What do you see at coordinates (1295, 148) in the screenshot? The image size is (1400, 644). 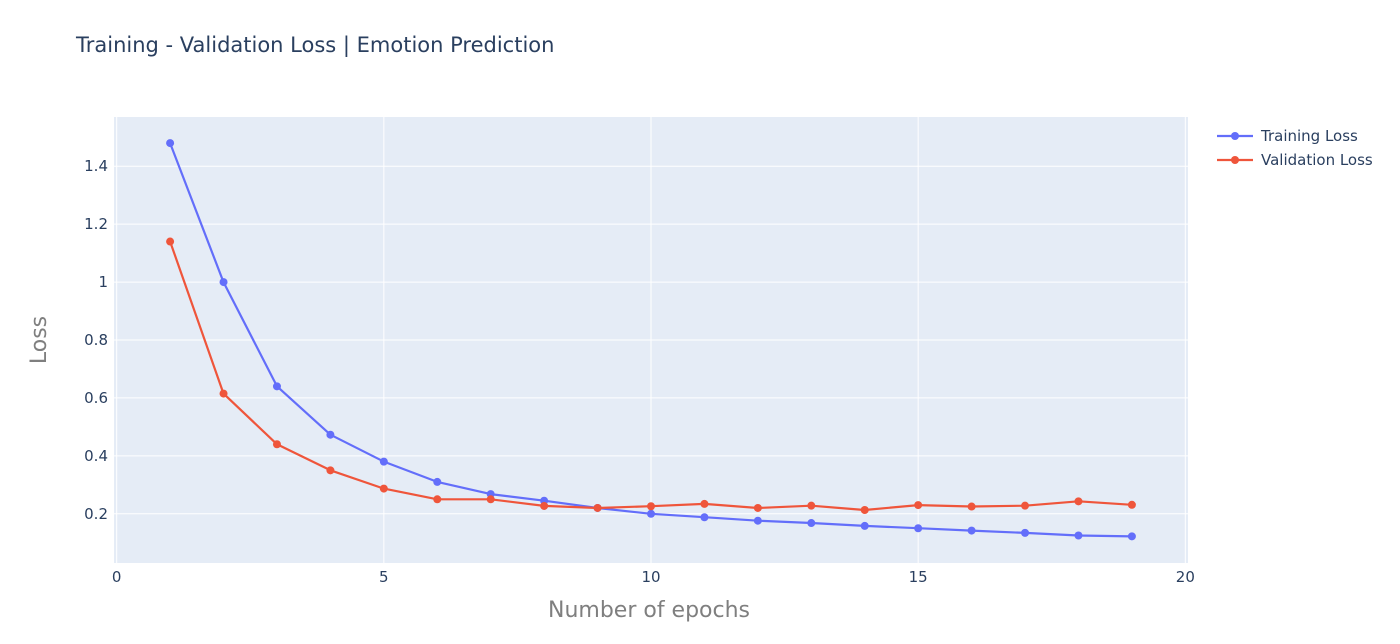 I see `legend: Training Loss Validation Loss` at bounding box center [1295, 148].